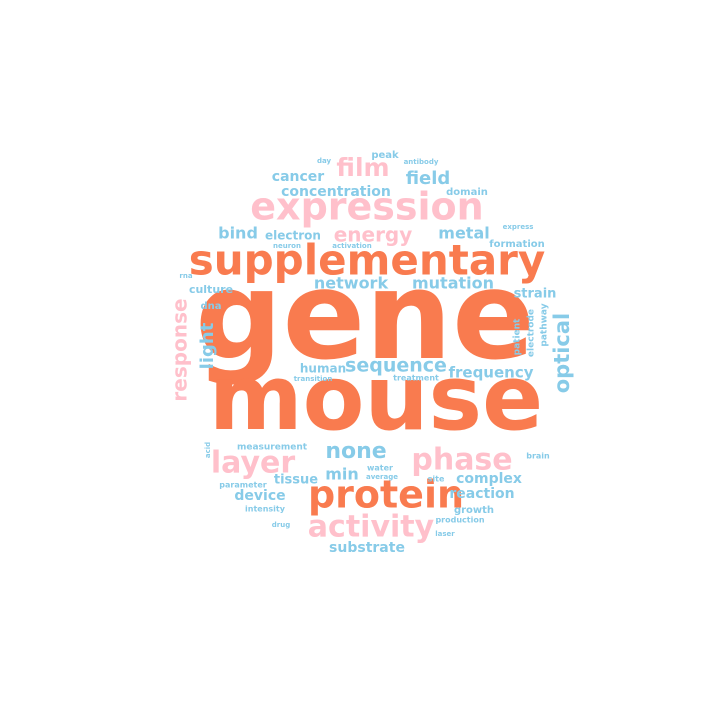 This screenshot has height=720, width=720. Describe the element at coordinates (416, 378) in the screenshot. I see `word-treatment: treatment` at that location.